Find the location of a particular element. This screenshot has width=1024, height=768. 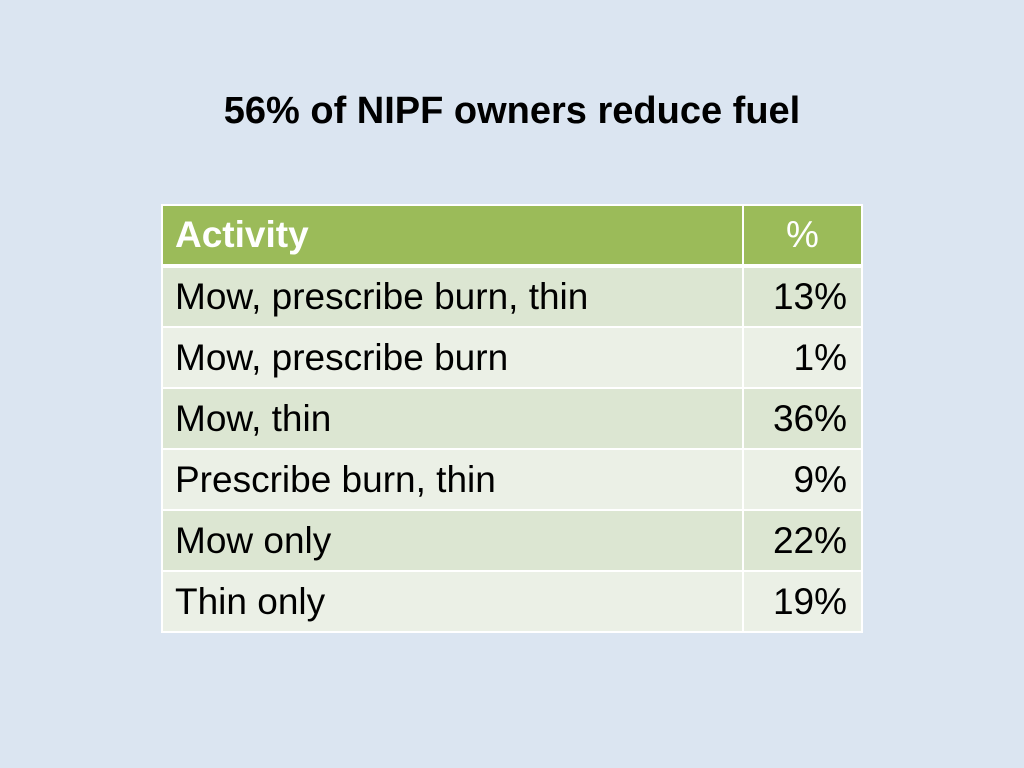

percent-cell: 19% is located at coordinates (802, 601).